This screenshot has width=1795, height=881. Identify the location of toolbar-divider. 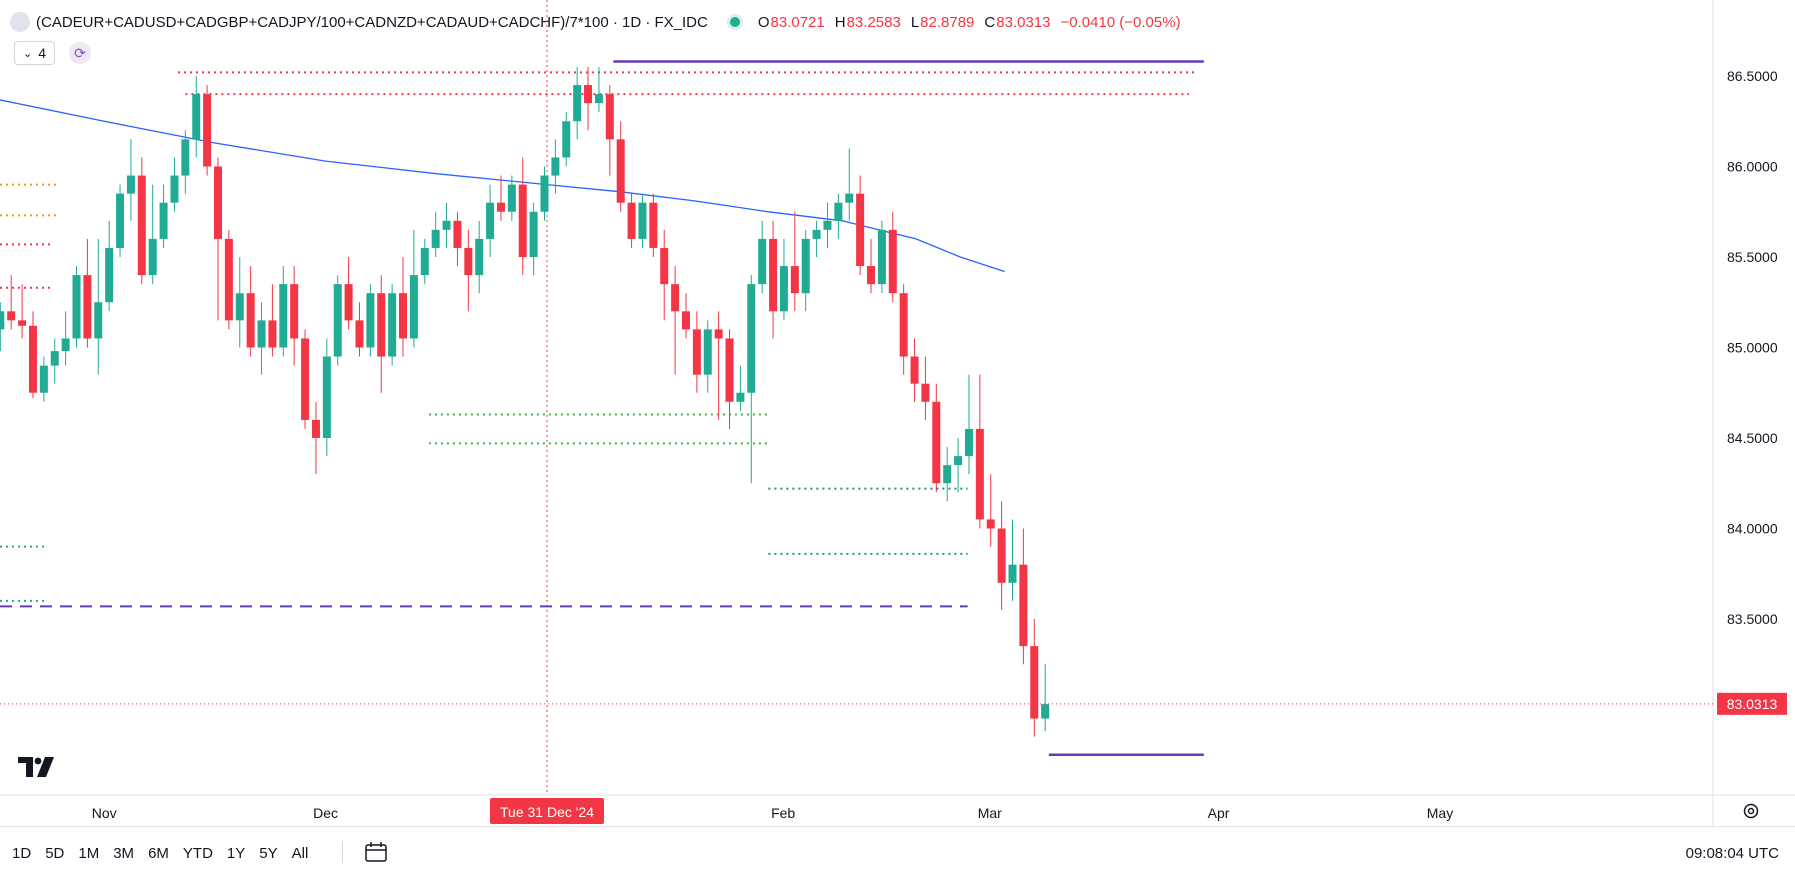
(342, 852).